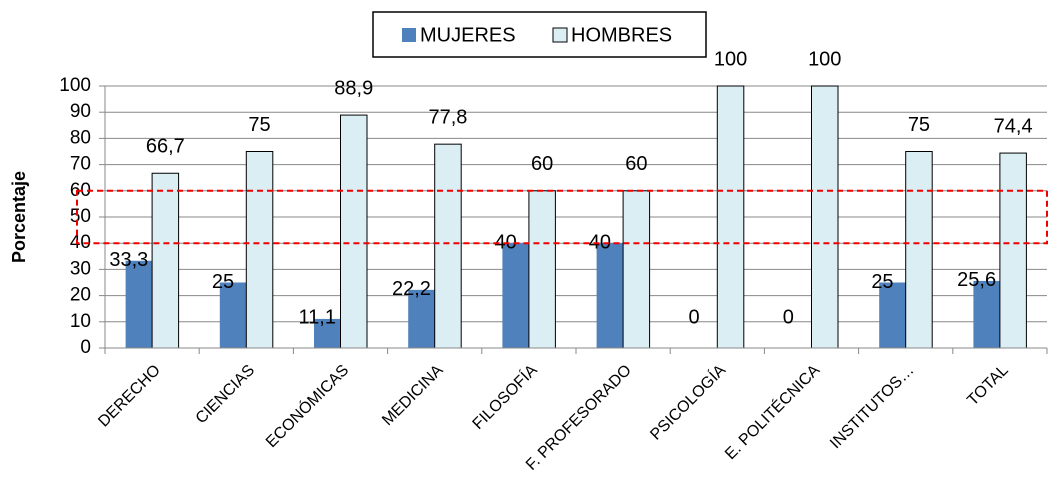 The width and height of the screenshot is (1056, 501). I want to click on legend-box, so click(539, 34).